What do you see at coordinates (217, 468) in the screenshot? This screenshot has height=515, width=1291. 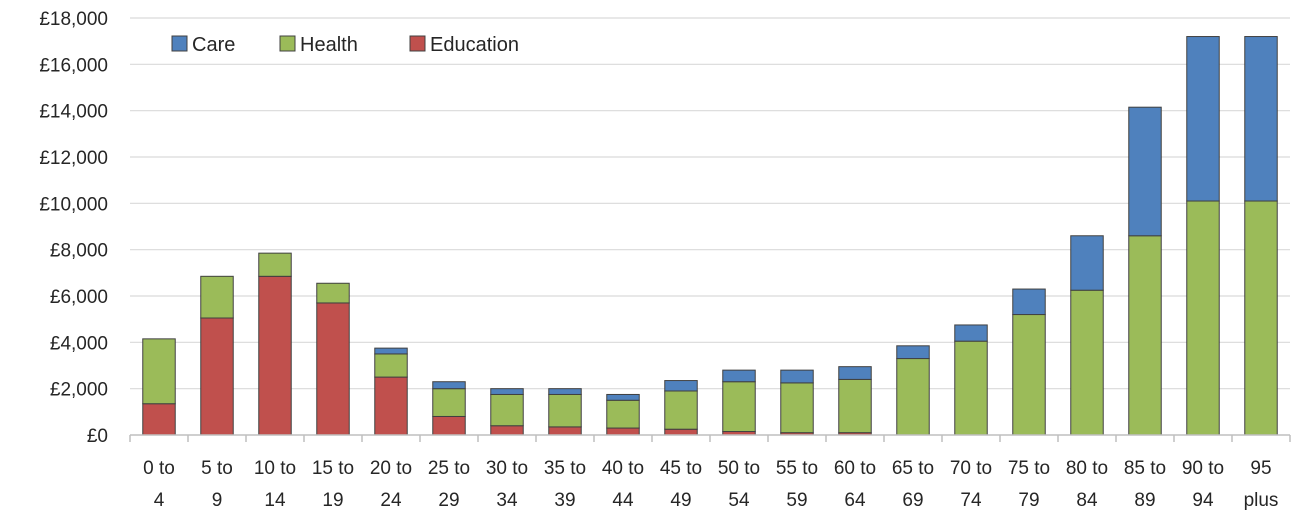 I see `x-tick-label-line: 5 to` at bounding box center [217, 468].